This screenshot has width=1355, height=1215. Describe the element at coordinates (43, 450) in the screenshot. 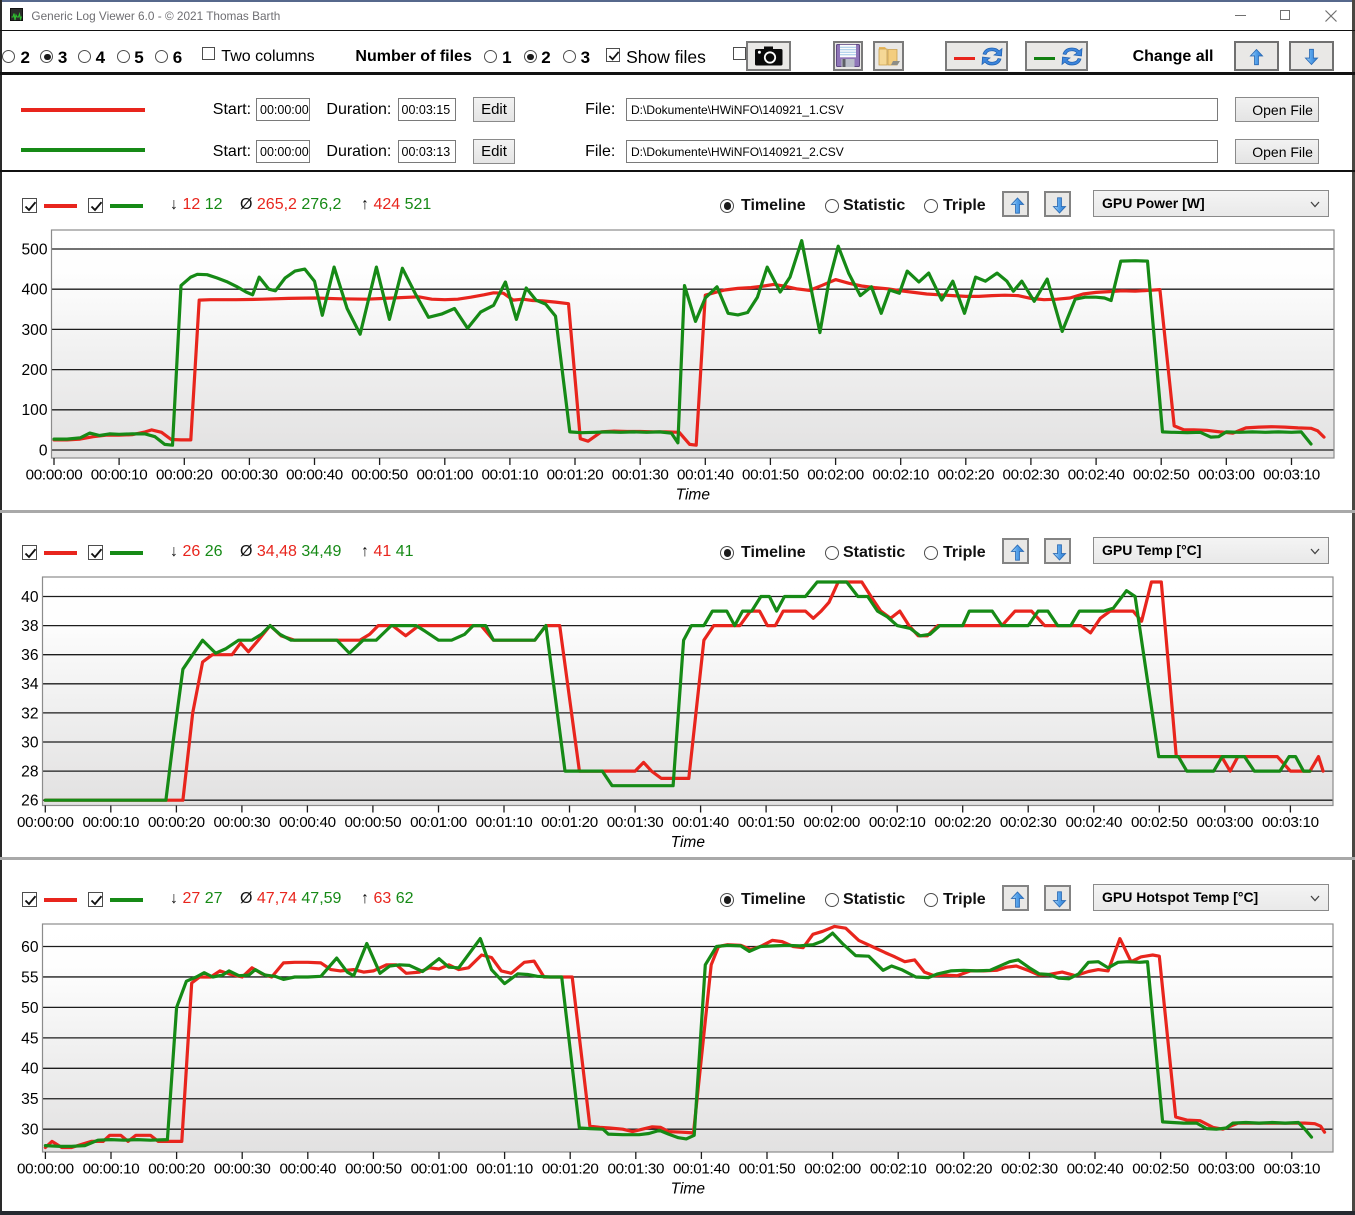

I see `svg-text: 0` at that location.